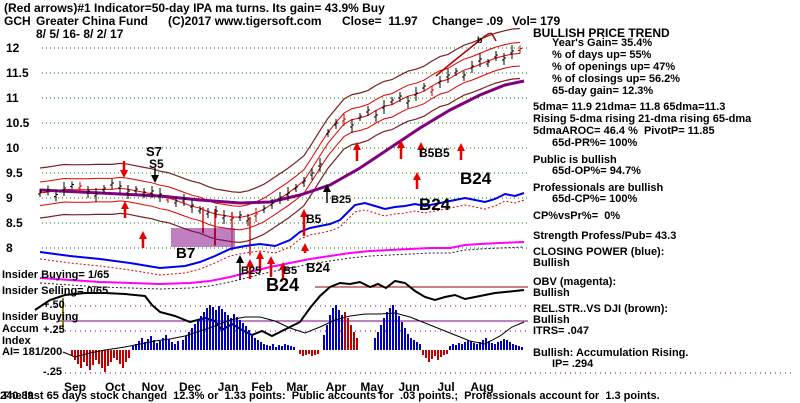 The height and width of the screenshot is (403, 800). Describe the element at coordinates (599, 252) in the screenshot. I see `panel-line: CLOSING POWER (blue):` at that location.